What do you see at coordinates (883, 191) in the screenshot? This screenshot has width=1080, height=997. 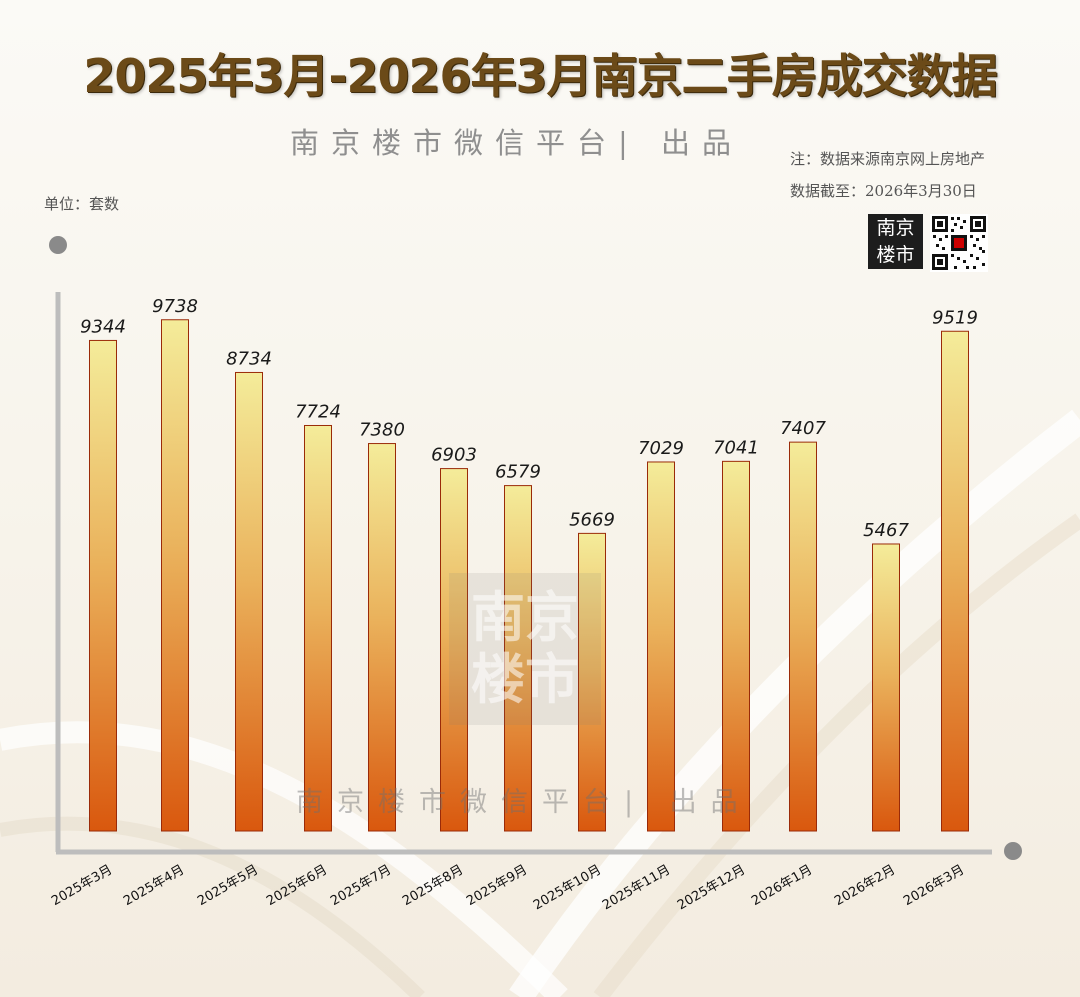 I see `date-note: 数据截至：2026年3月30日` at bounding box center [883, 191].